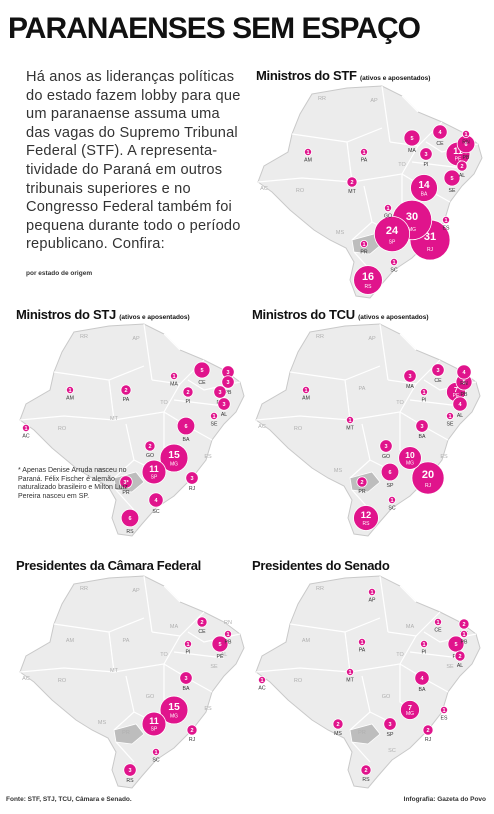 The image size is (494, 814). I want to click on marker-value-ma: 3, so click(409, 377).